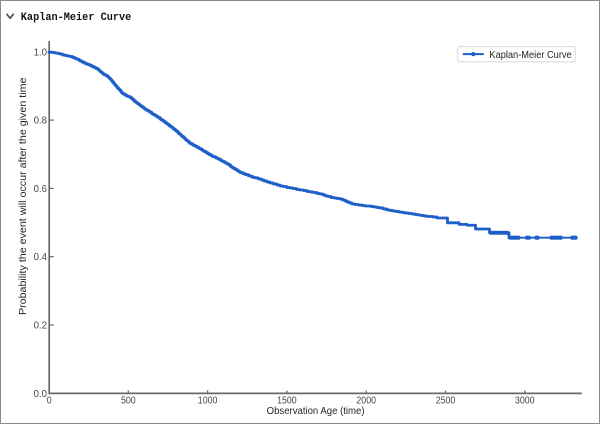  I want to click on svg-text: 0, so click(48, 400).